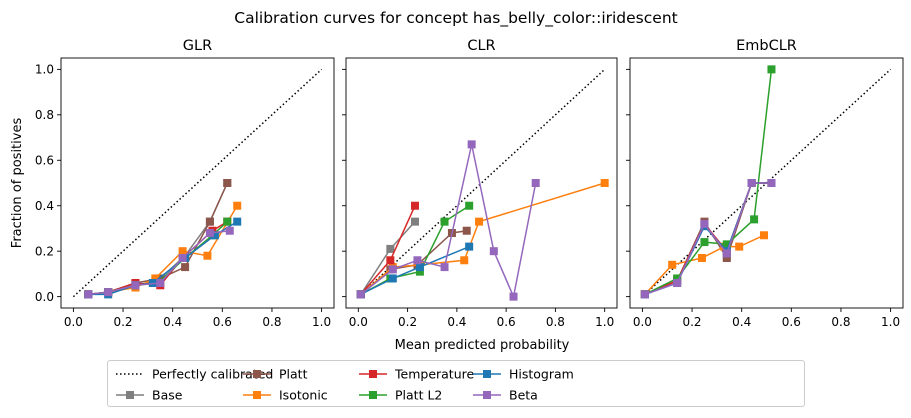 This screenshot has height=418, width=911. I want to click on x-tick-label-clr: 0.4, so click(456, 322).